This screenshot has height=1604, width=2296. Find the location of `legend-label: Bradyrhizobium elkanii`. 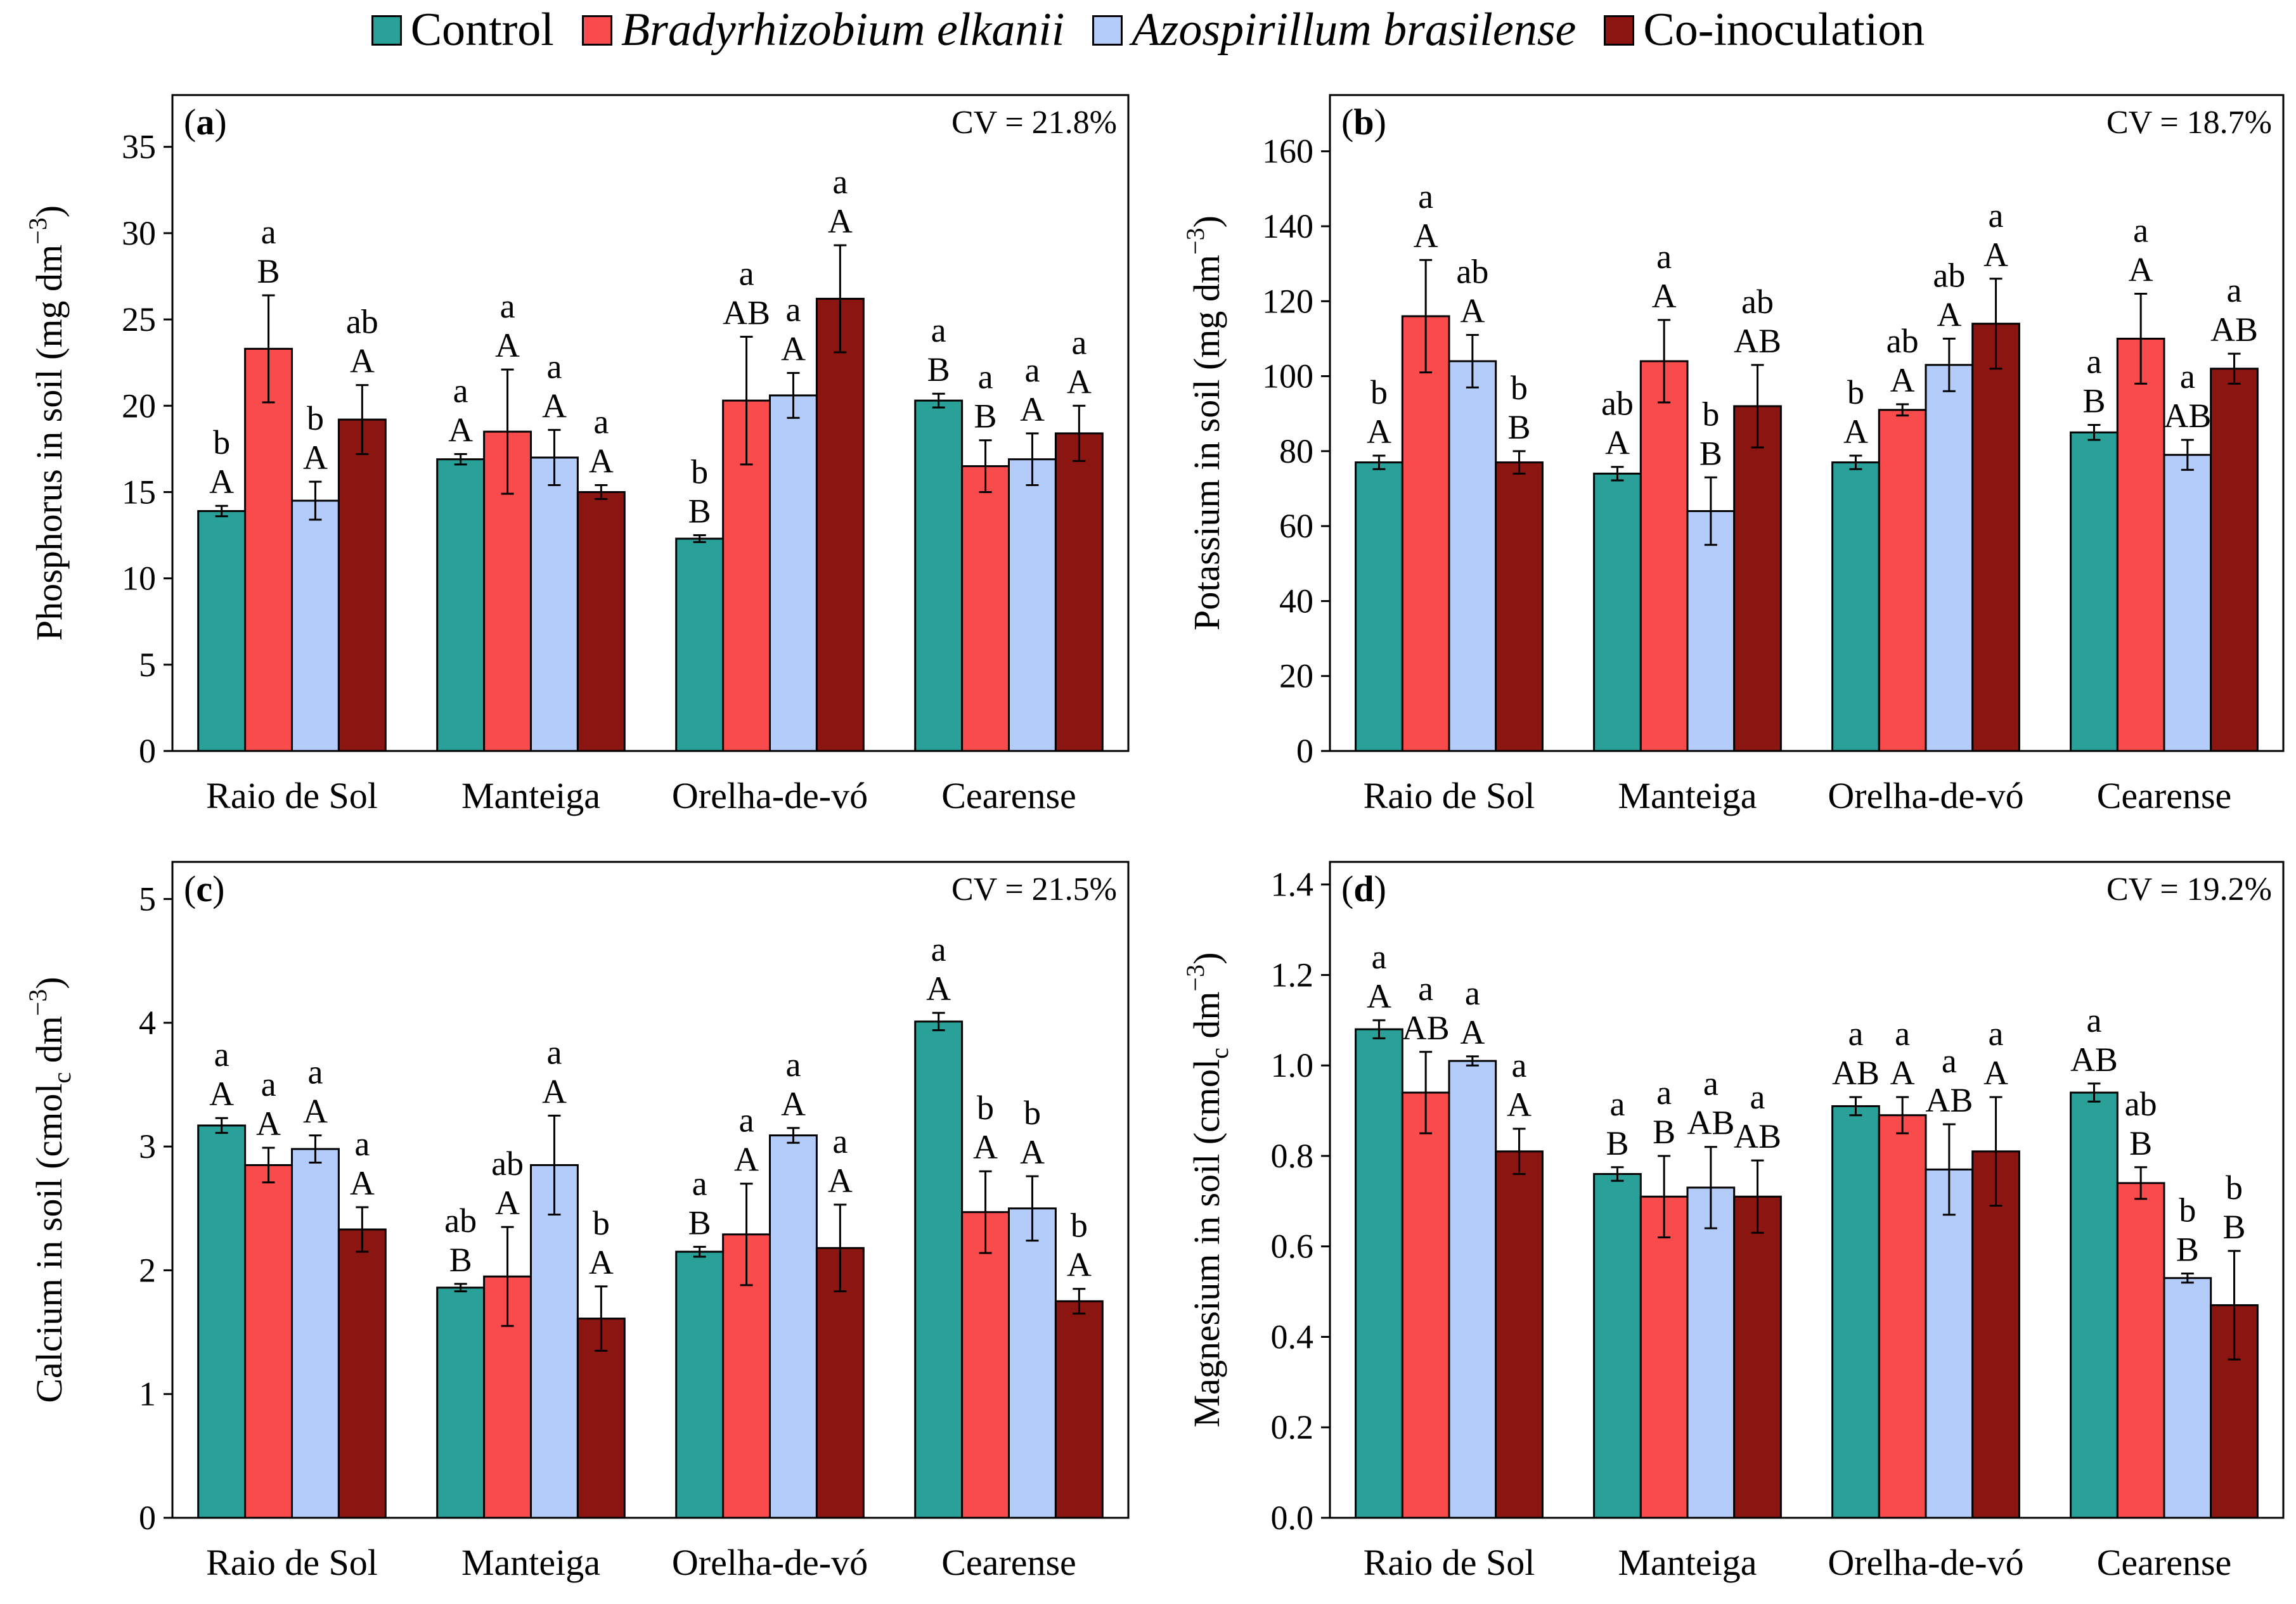

legend-label: Bradyrhizobium elkanii is located at coordinates (843, 30).